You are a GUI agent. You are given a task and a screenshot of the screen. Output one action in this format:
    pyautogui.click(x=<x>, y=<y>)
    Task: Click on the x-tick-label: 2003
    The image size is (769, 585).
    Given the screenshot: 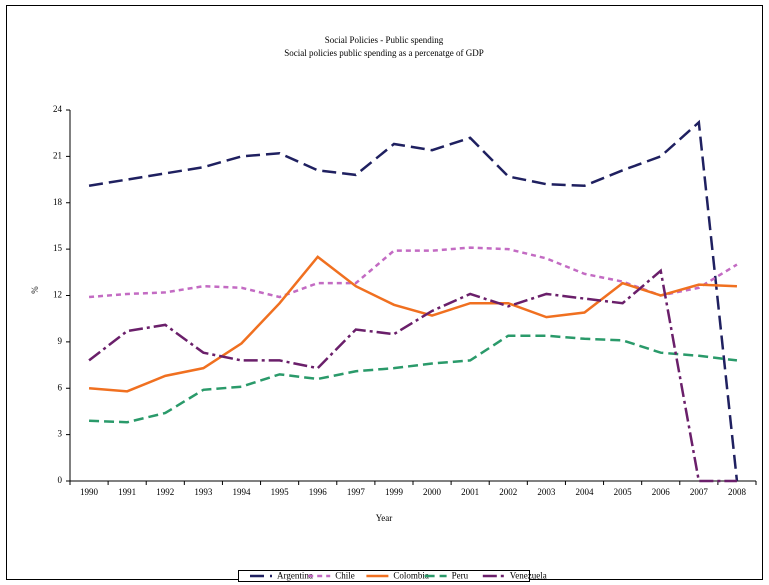 What is the action you would take?
    pyautogui.click(x=546, y=492)
    